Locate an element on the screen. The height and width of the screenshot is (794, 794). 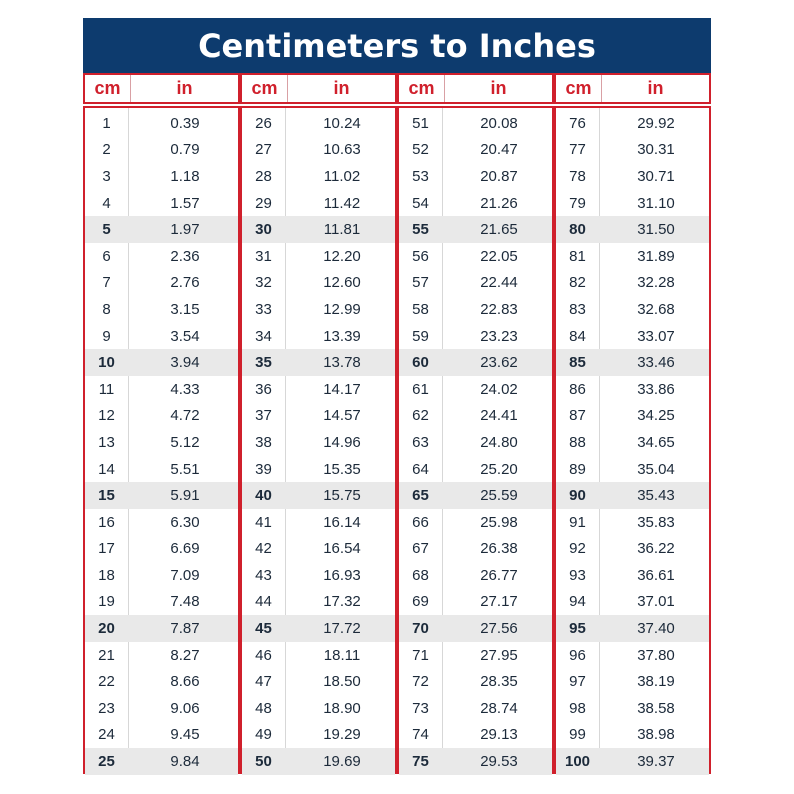
inch-value: 27.17 is located at coordinates (499, 602).